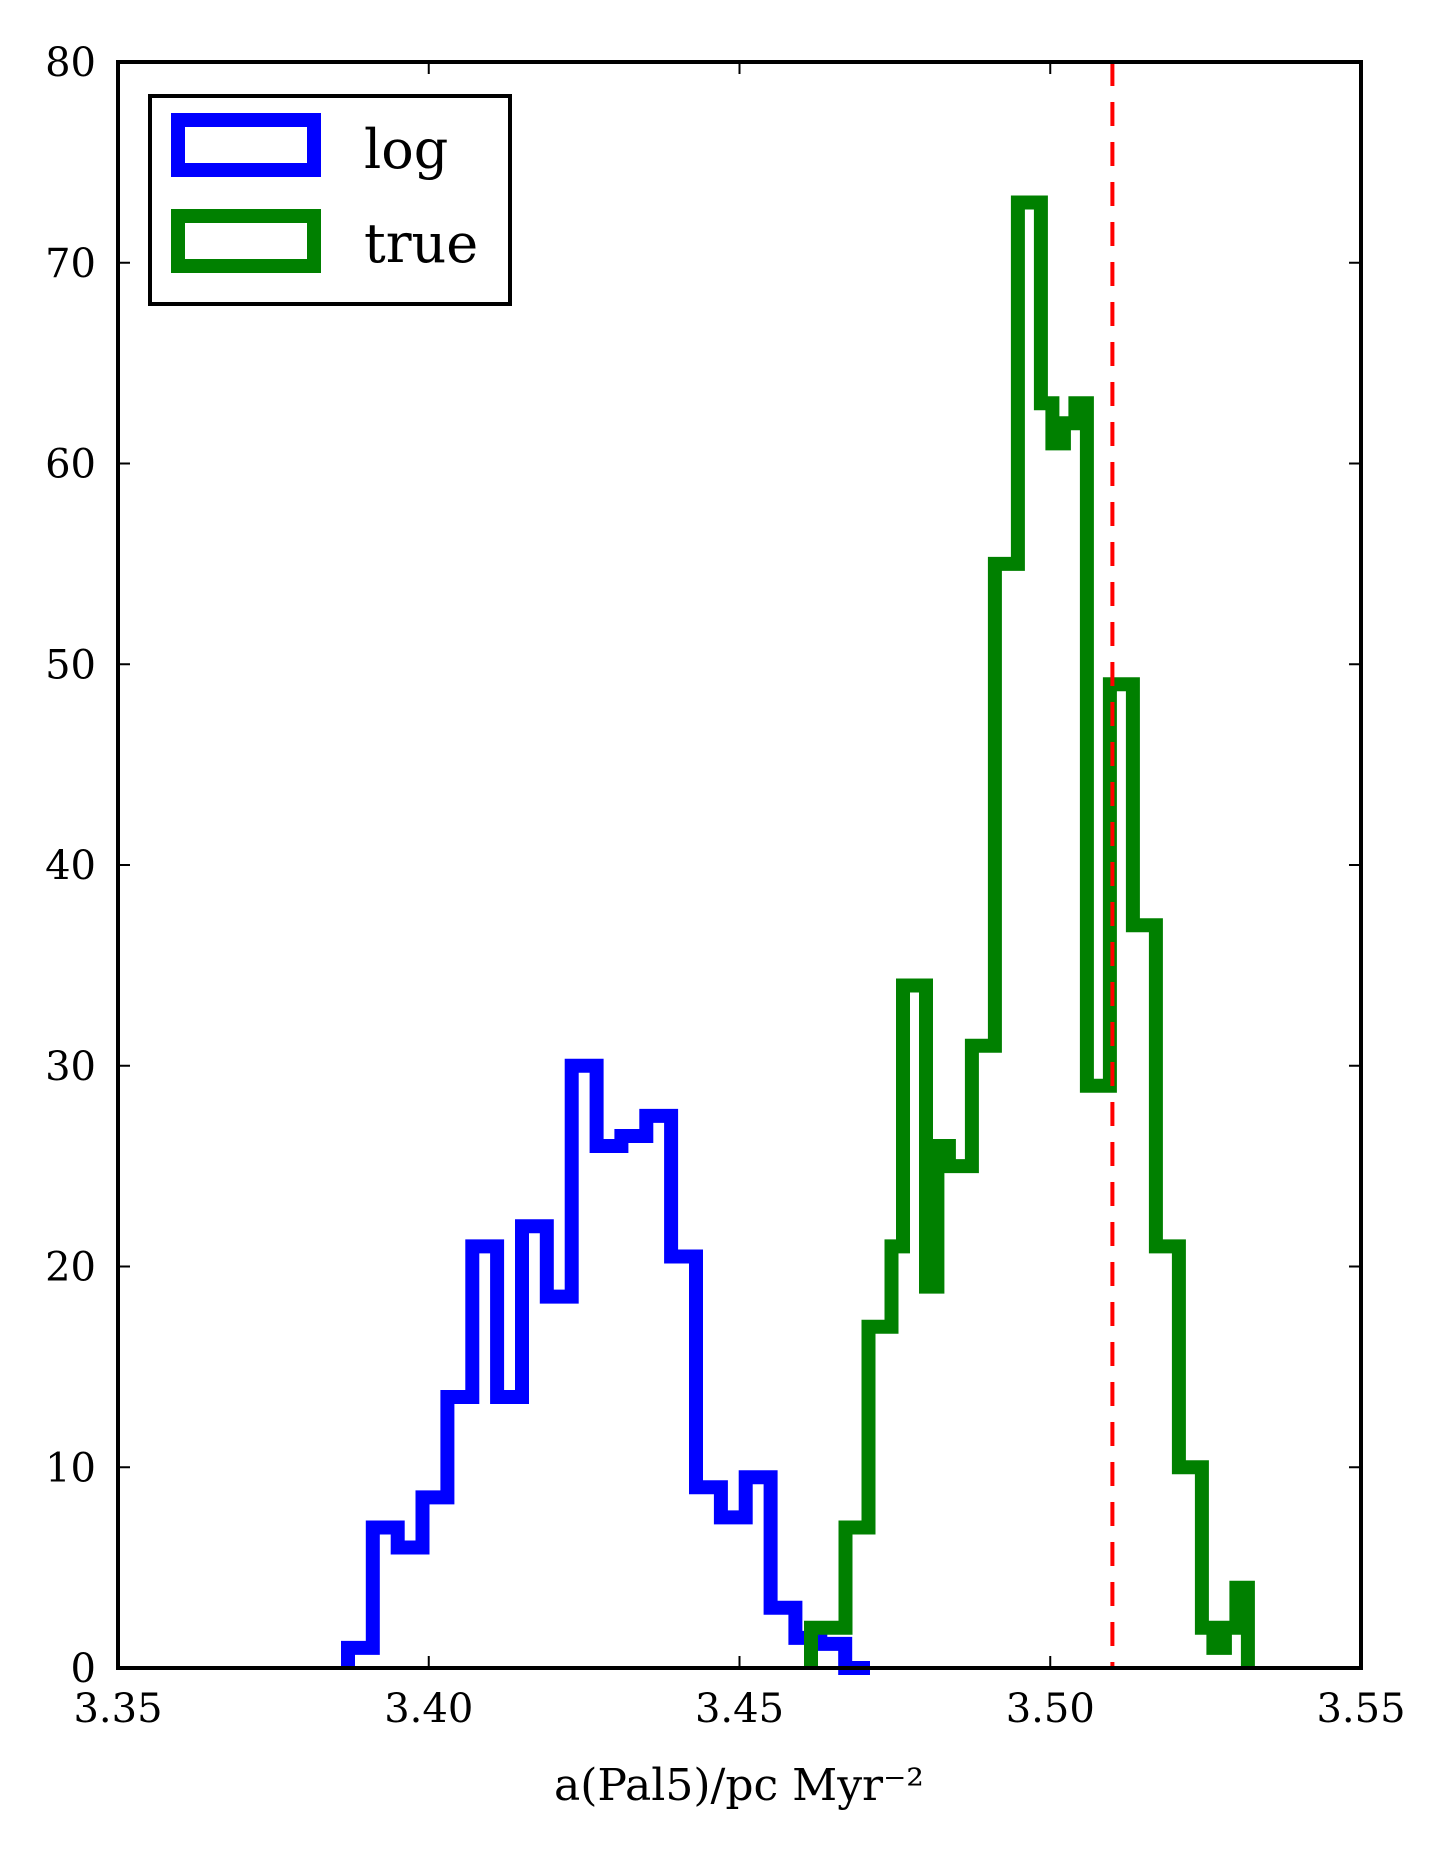 The height and width of the screenshot is (1866, 1446). What do you see at coordinates (428, 1709) in the screenshot?
I see `x-tick-label: 3.40` at bounding box center [428, 1709].